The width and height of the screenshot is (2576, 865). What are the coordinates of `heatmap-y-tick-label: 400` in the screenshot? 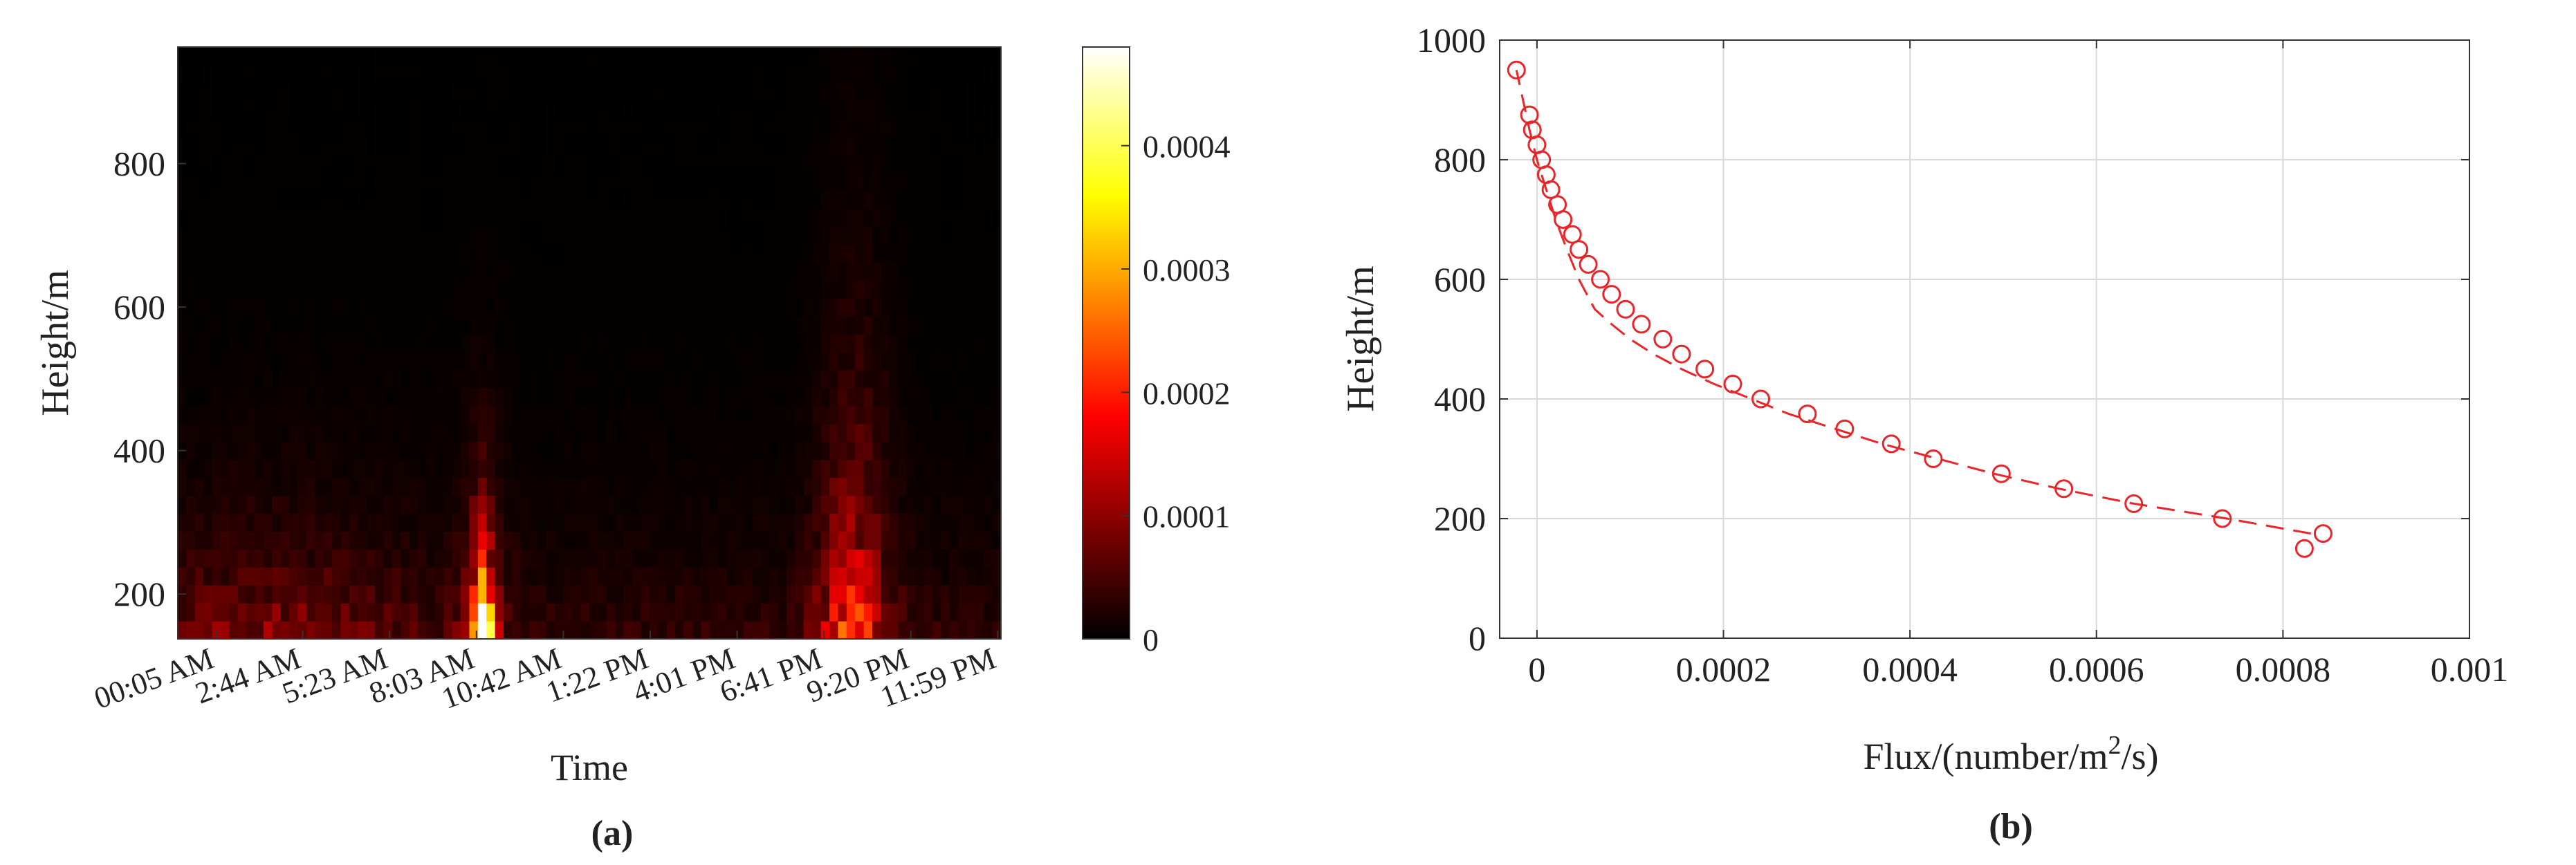 It's located at (139, 451).